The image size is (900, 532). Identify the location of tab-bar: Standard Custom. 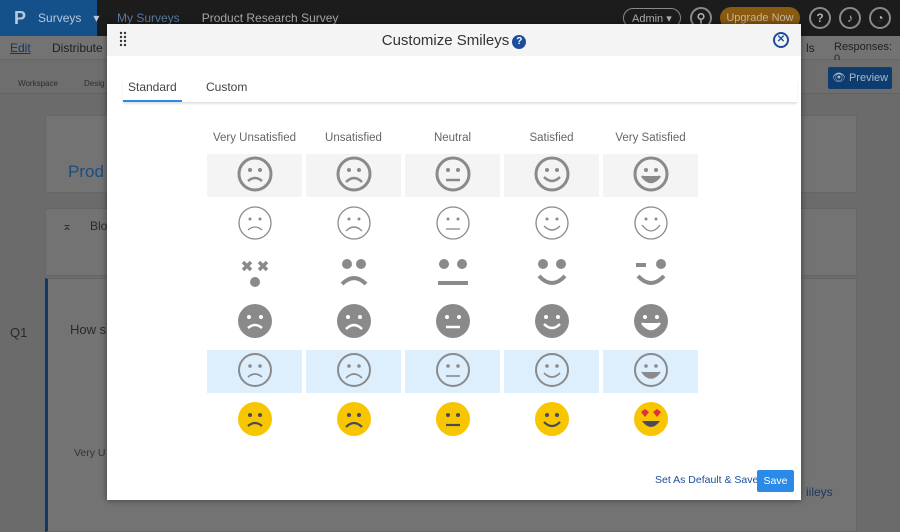
(460, 91).